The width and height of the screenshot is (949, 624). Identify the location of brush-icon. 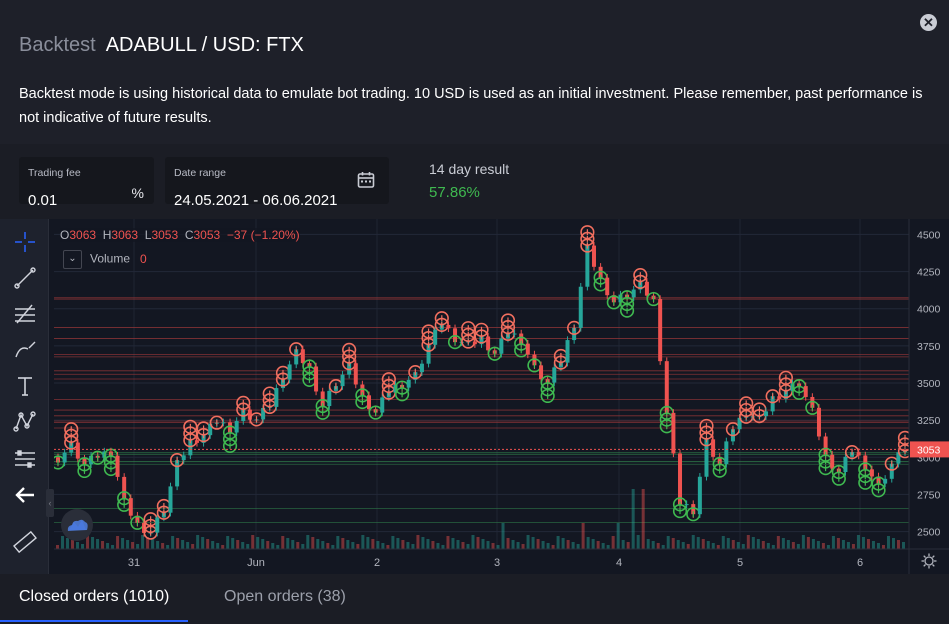
(25, 350).